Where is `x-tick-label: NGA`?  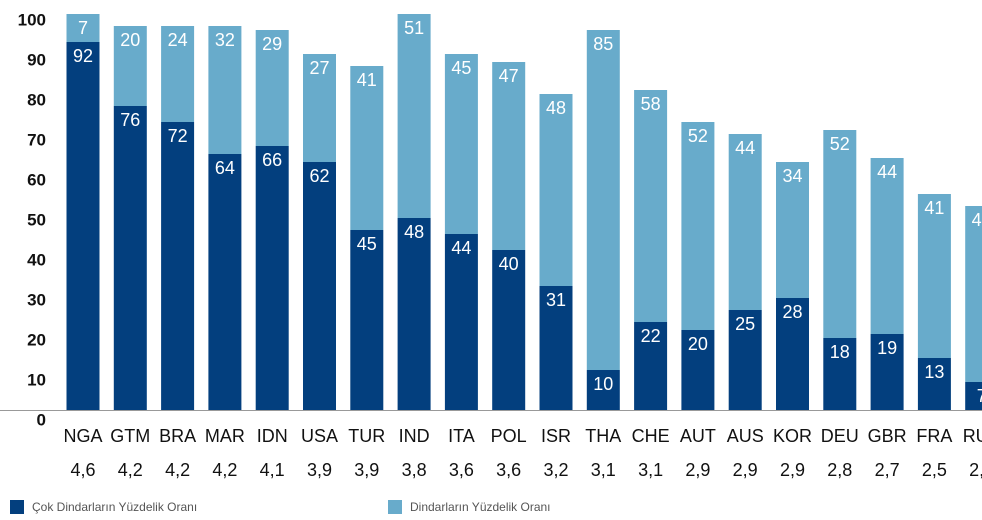
x-tick-label: NGA is located at coordinates (82, 436).